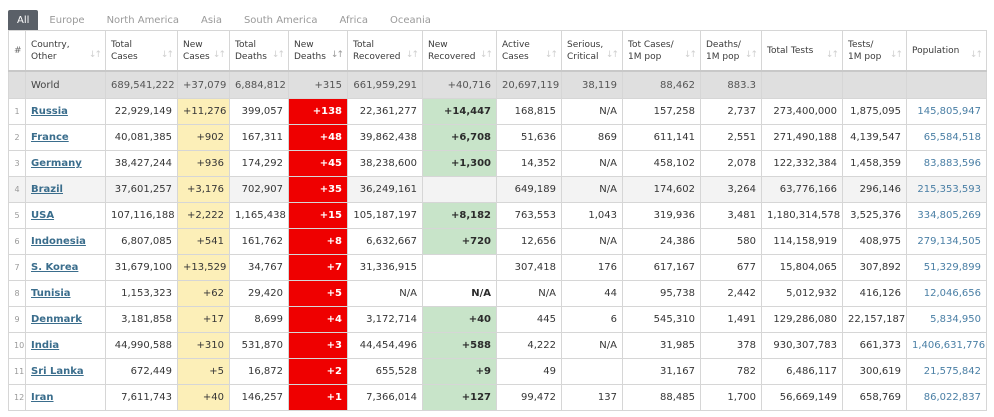 Image resolution: width=994 pixels, height=417 pixels. What do you see at coordinates (318, 163) in the screenshot?
I see `new-deaths-cell: +45` at bounding box center [318, 163].